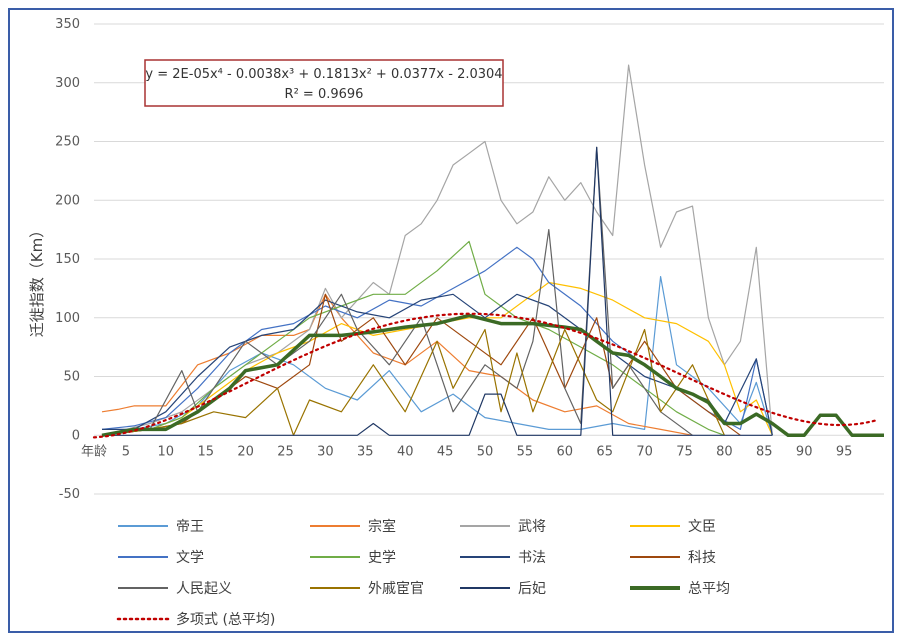 This screenshot has width=905, height=643. I want to click on x-tick-label: 40, so click(405, 451).